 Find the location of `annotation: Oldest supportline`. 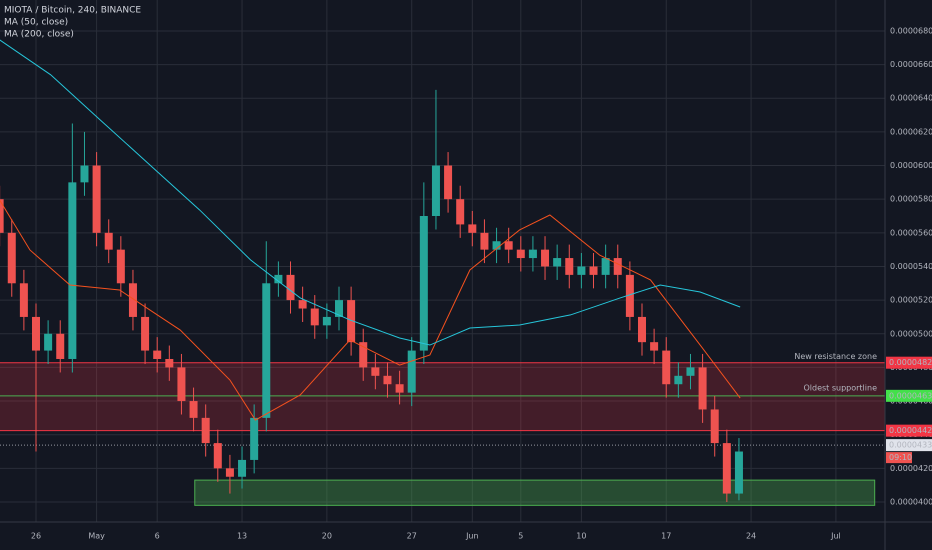

annotation: Oldest supportline is located at coordinates (840, 387).